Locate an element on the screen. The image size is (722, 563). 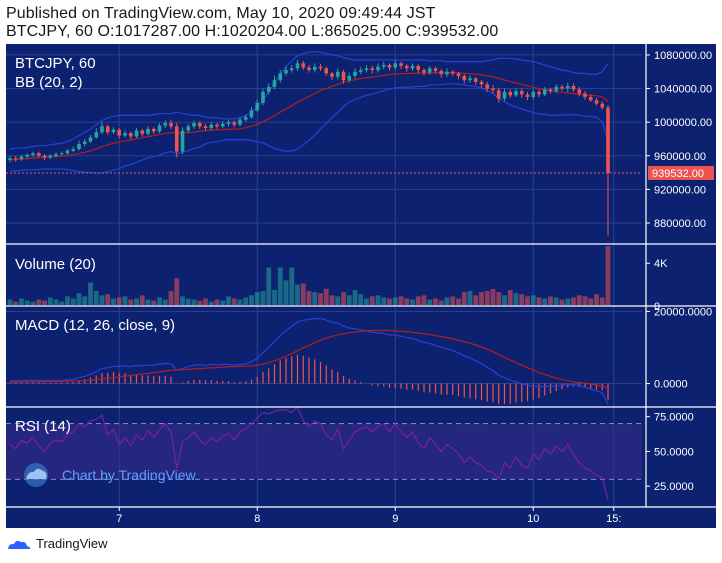
rsi-series is located at coordinates (309, 453).